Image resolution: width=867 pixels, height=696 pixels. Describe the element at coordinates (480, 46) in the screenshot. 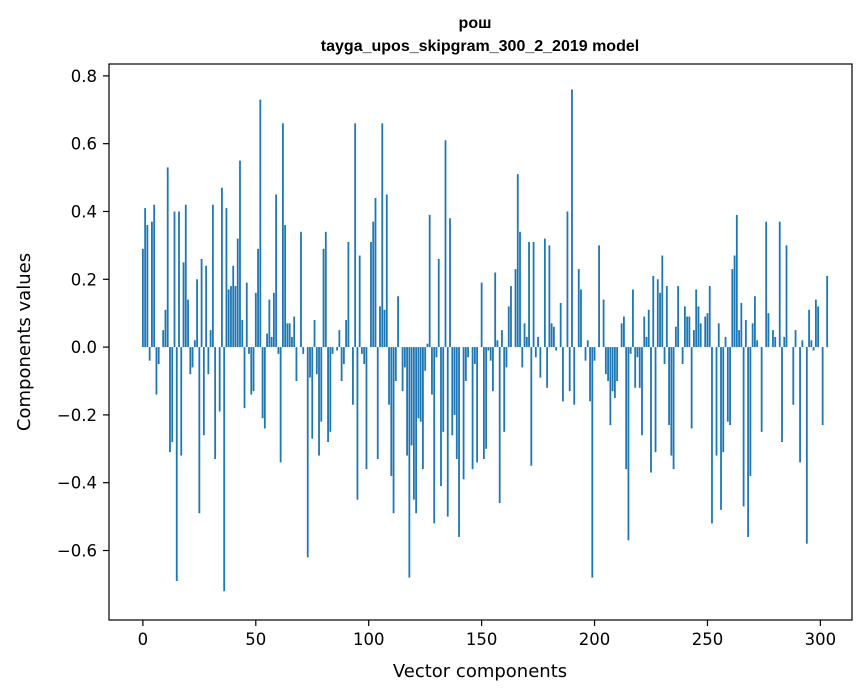

I see `chart-subtitle: tayga_upos_skipgram_300_2_2019 model` at that location.